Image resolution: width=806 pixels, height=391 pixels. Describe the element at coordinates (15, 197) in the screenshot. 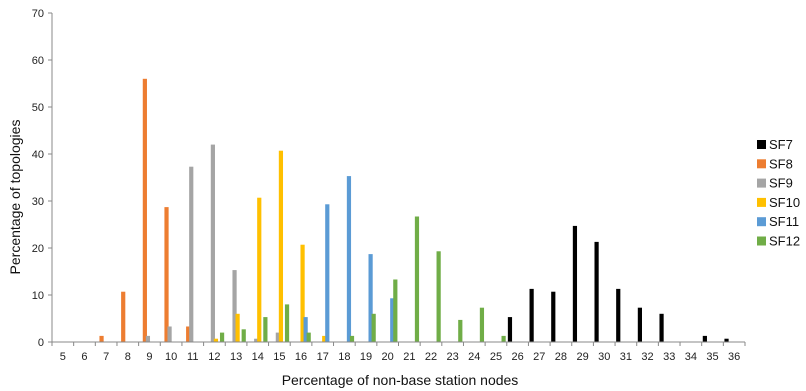

I see `y-axis-title: Percentage of topologies` at that location.